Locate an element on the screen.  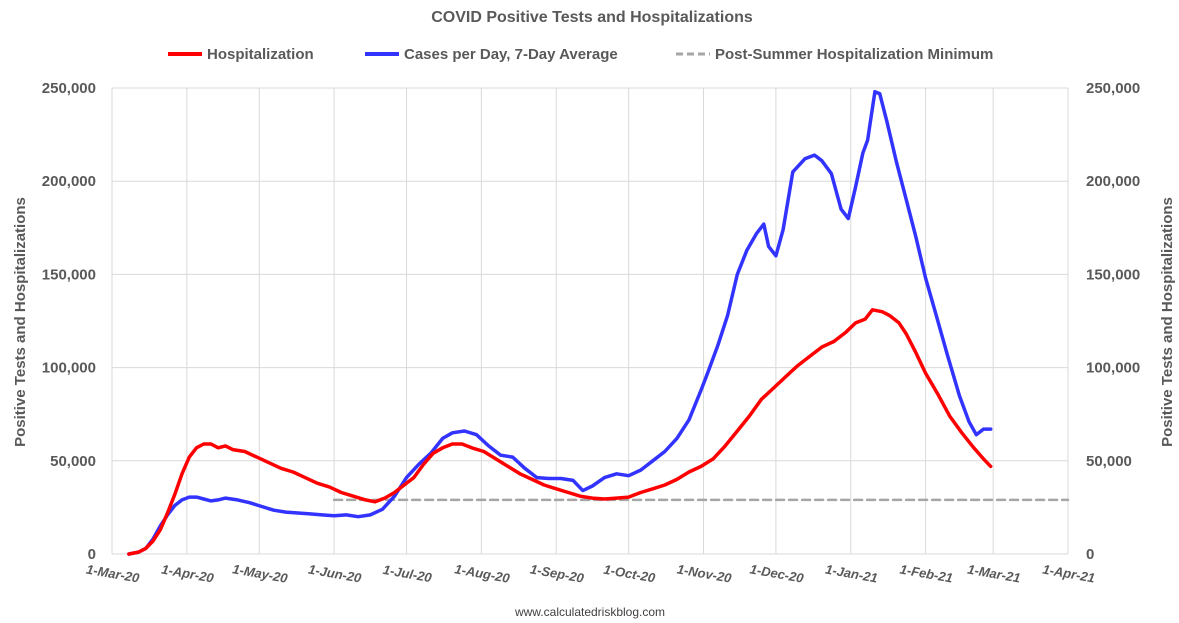
x-tick-label: 1-Mar-20 is located at coordinates (113, 574).